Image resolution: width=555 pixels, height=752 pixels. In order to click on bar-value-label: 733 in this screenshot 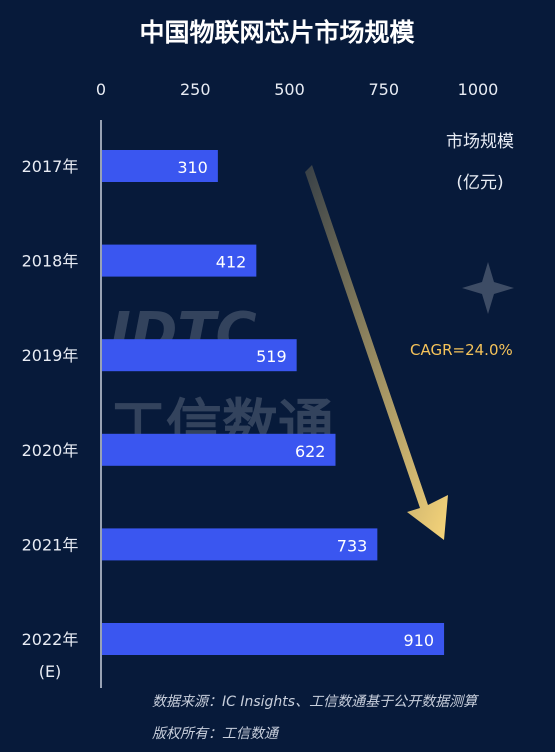, I will do `click(352, 545)`.